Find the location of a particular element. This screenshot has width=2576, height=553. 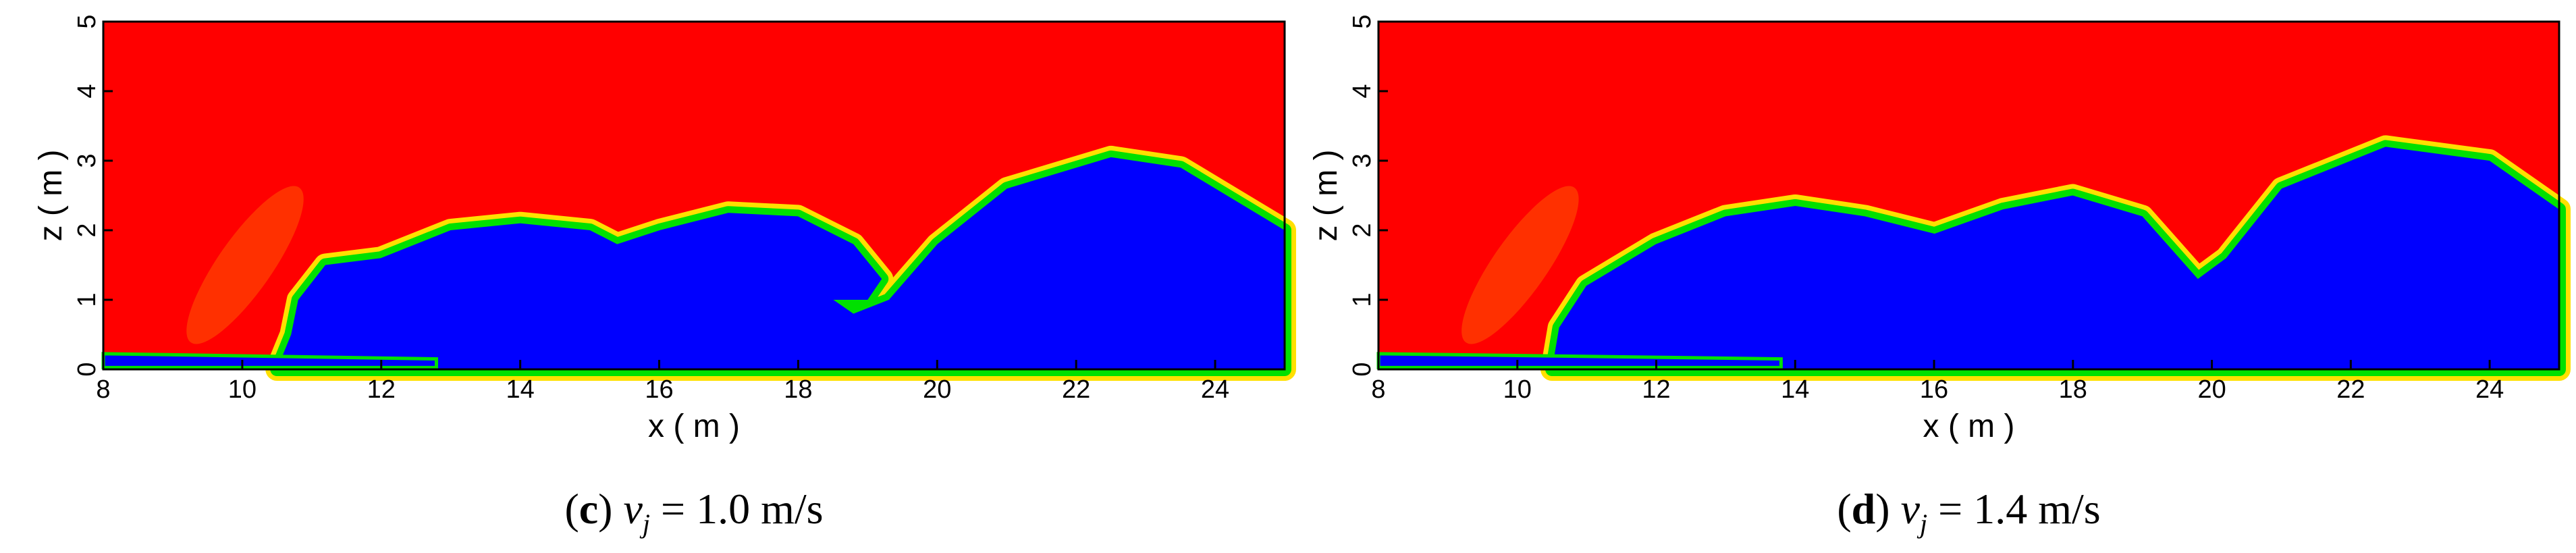

caption-letter: c is located at coordinates (588, 509).